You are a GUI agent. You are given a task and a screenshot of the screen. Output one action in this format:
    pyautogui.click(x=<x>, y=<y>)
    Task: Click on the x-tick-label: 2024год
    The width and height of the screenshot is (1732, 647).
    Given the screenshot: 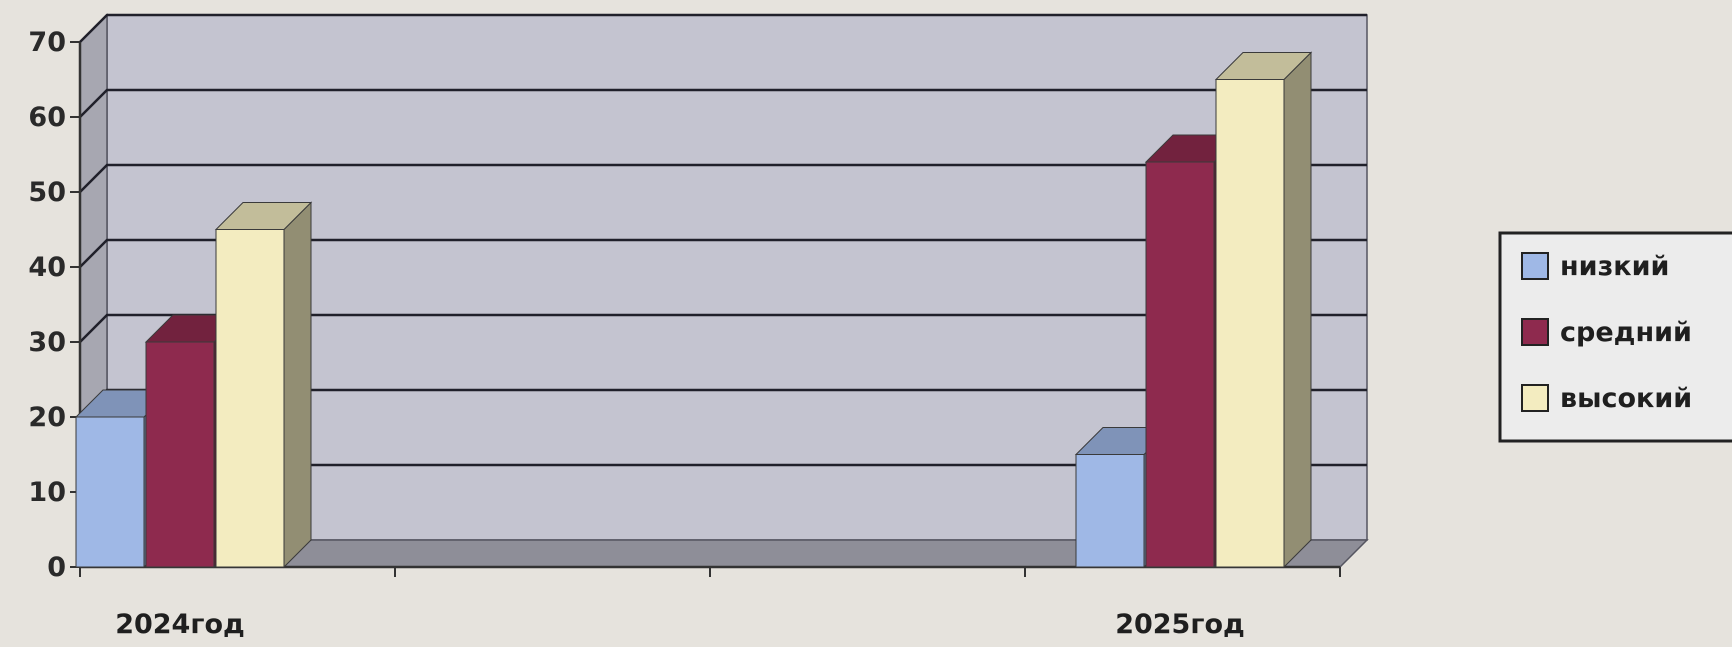 What is the action you would take?
    pyautogui.click(x=180, y=624)
    